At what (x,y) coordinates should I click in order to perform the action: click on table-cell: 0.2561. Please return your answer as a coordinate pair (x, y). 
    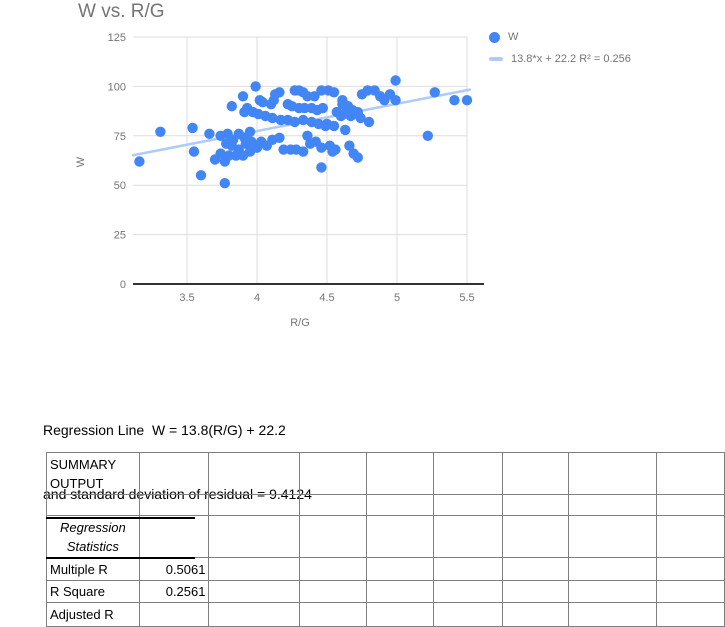
    Looking at the image, I should click on (174, 591).